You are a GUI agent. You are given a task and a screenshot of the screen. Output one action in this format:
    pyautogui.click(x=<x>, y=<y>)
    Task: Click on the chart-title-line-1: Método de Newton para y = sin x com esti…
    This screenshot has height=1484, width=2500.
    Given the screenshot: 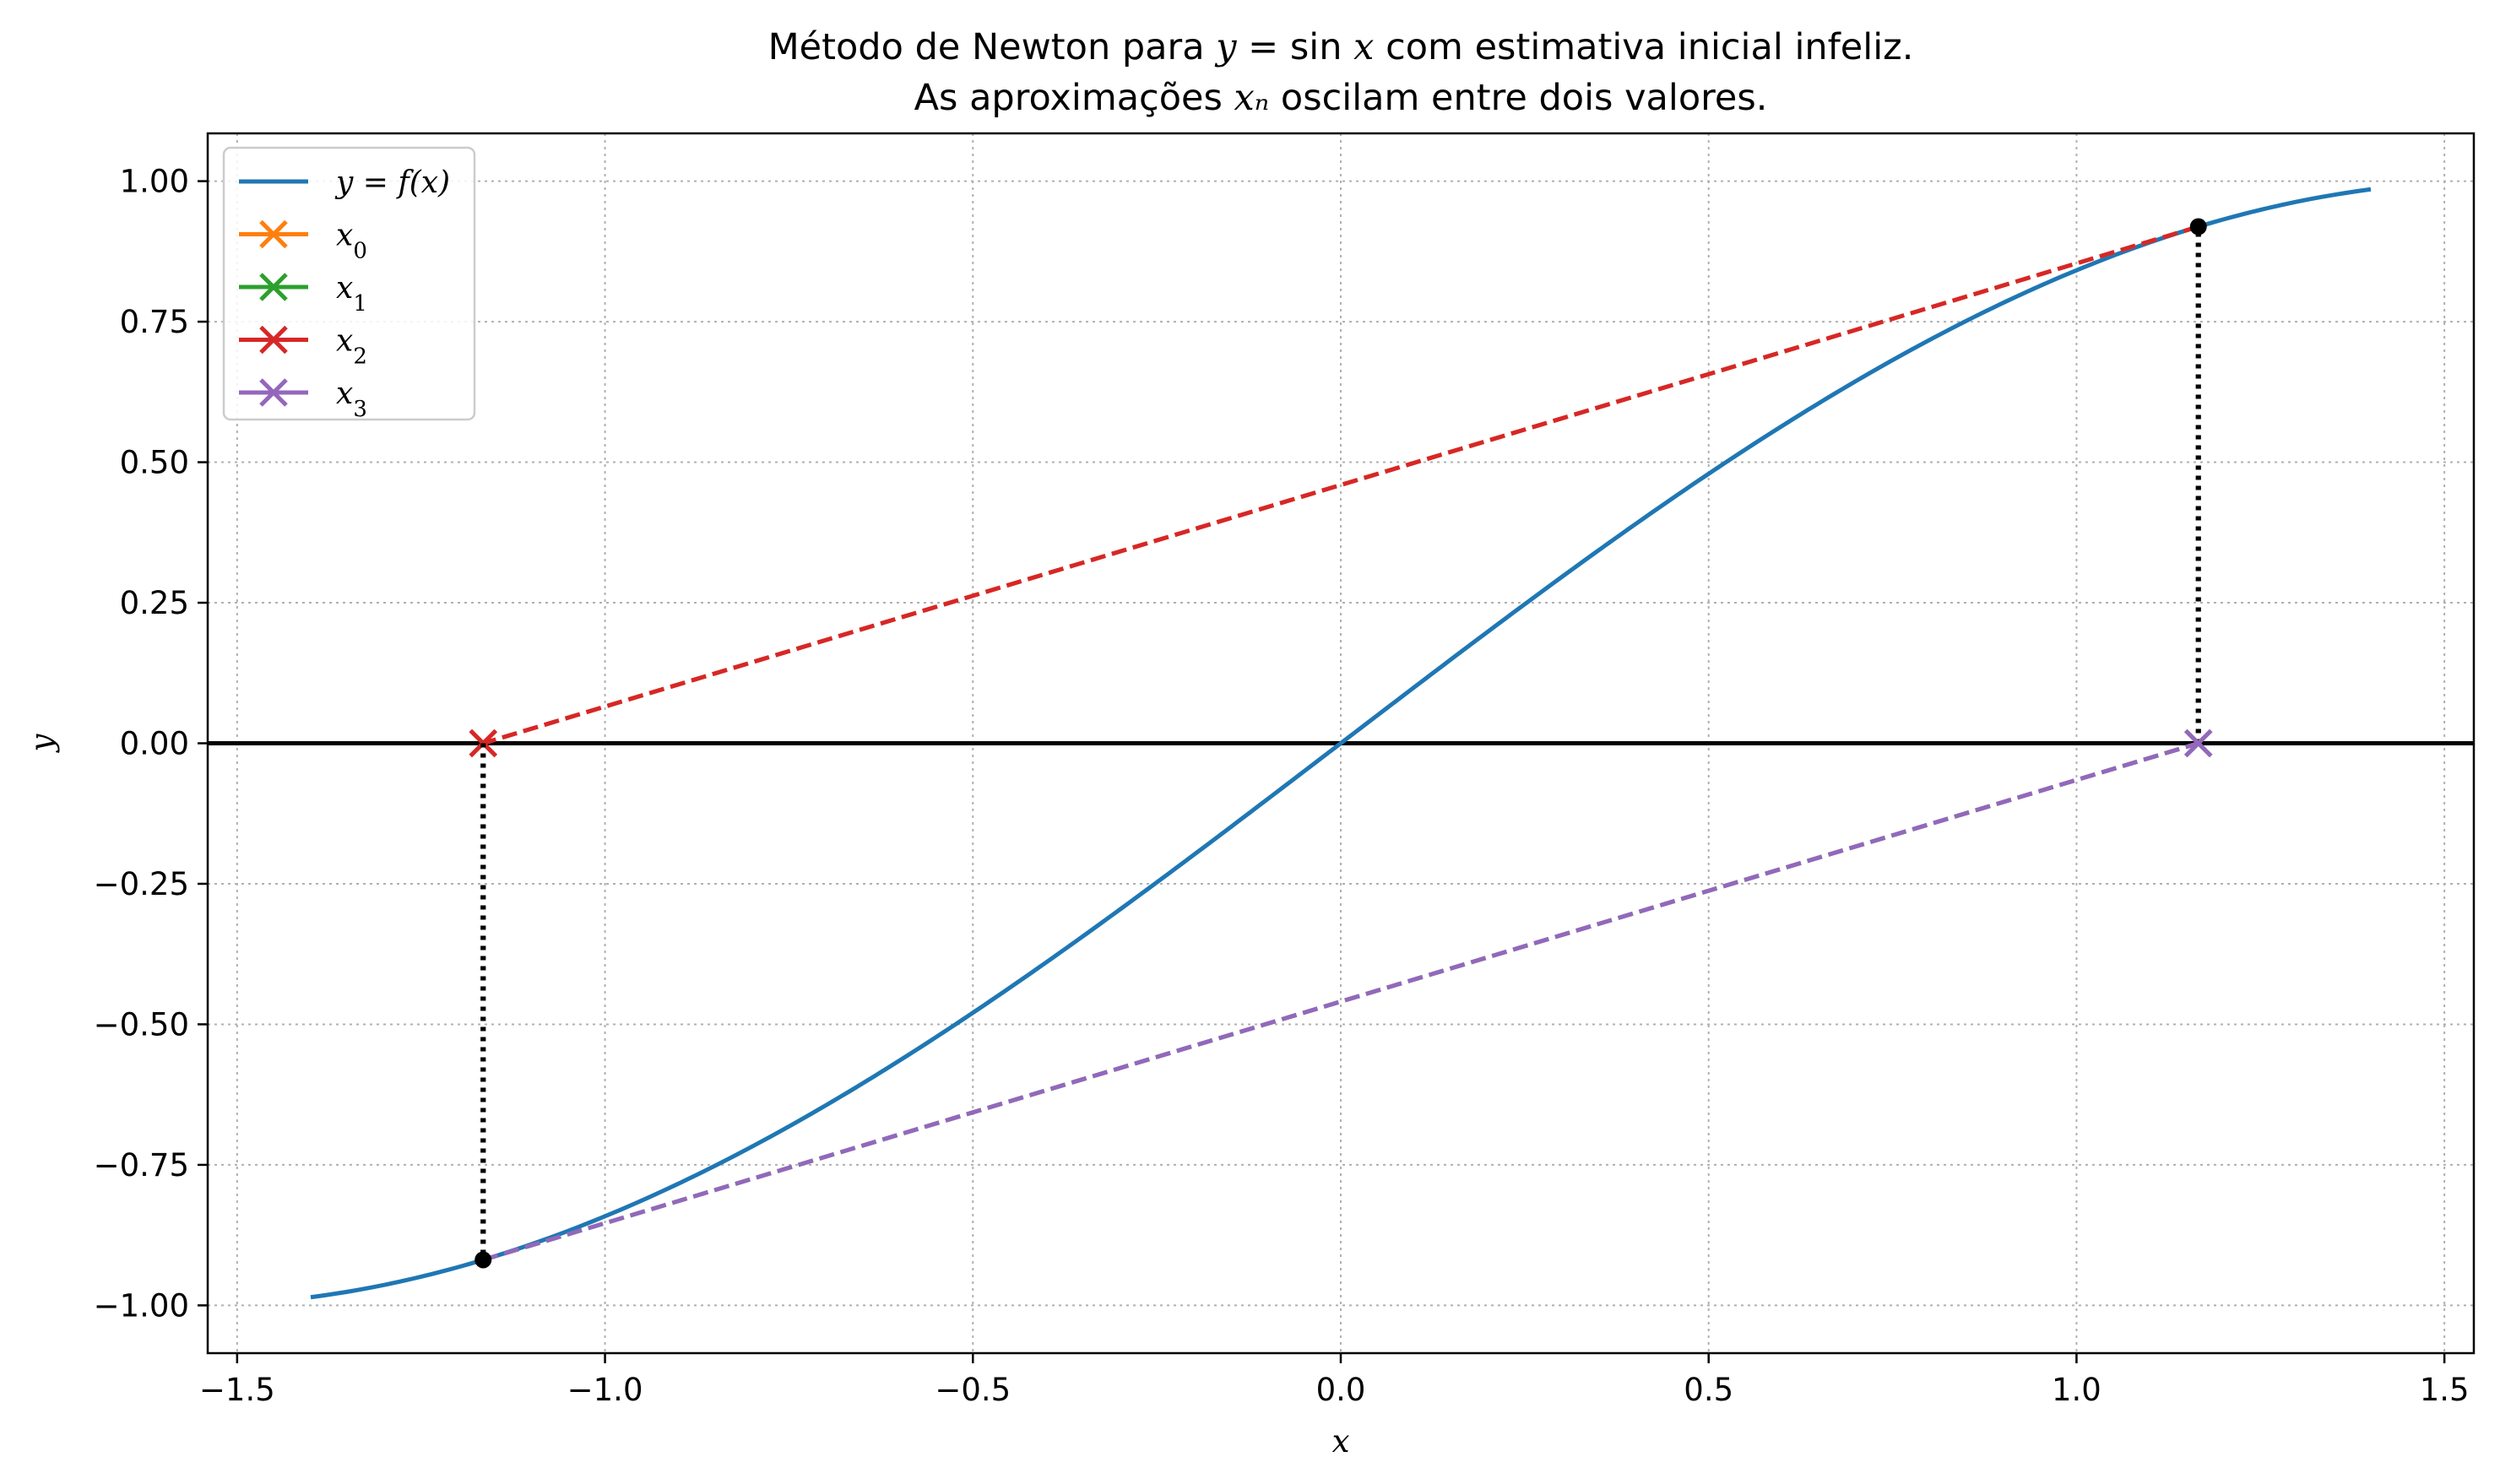 What is the action you would take?
    pyautogui.click(x=1341, y=47)
    